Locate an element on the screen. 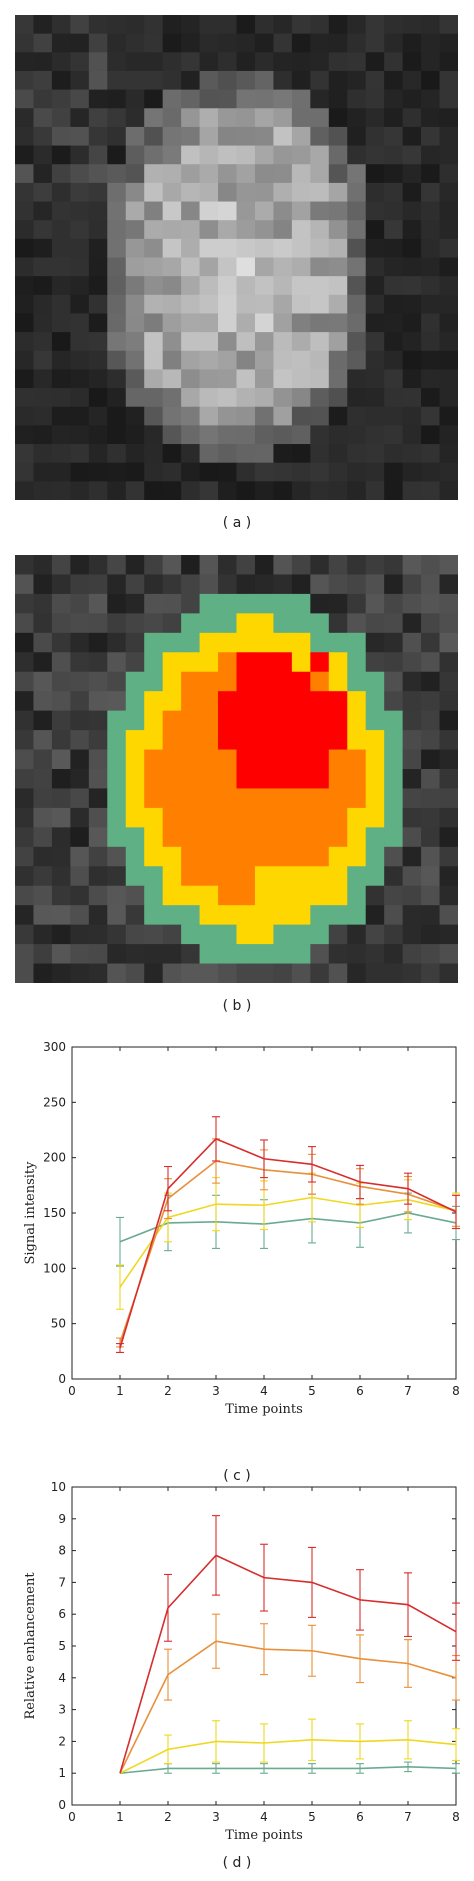  series-line is located at coordinates (288, 1243).